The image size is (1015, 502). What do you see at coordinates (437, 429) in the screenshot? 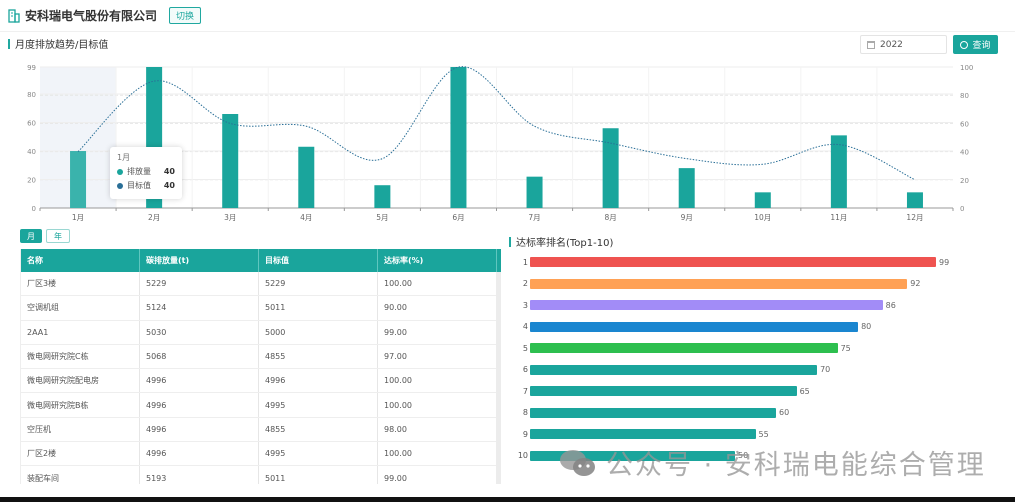
I see `table-cell: 98.00` at bounding box center [437, 429].